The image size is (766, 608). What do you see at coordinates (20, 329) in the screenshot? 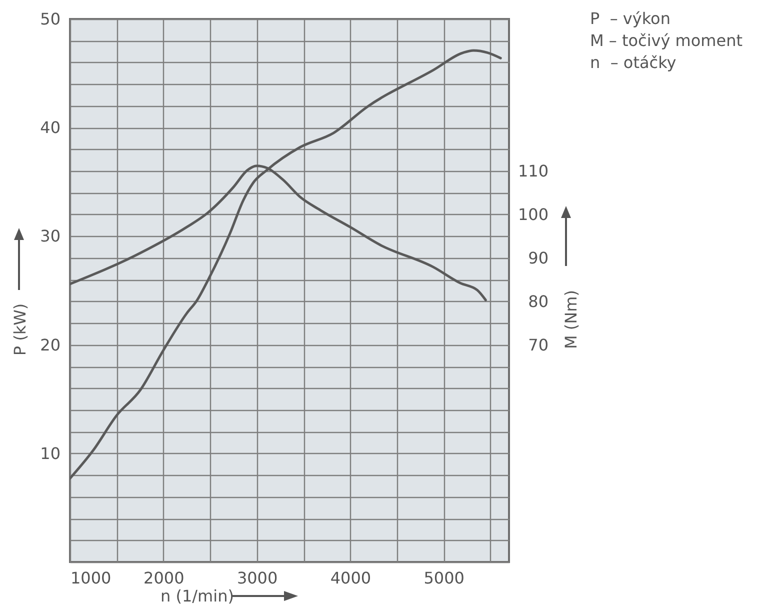
I see `y-axis-title: P (kW)` at bounding box center [20, 329].